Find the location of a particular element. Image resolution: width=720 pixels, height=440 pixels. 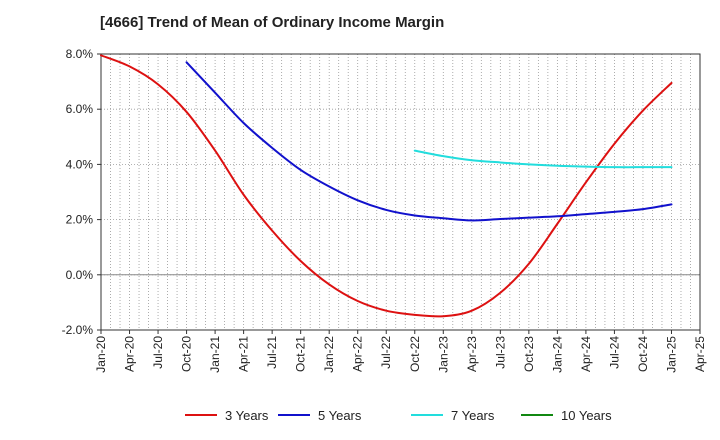

x-tick-label: Jan-20 is located at coordinates (101, 354).